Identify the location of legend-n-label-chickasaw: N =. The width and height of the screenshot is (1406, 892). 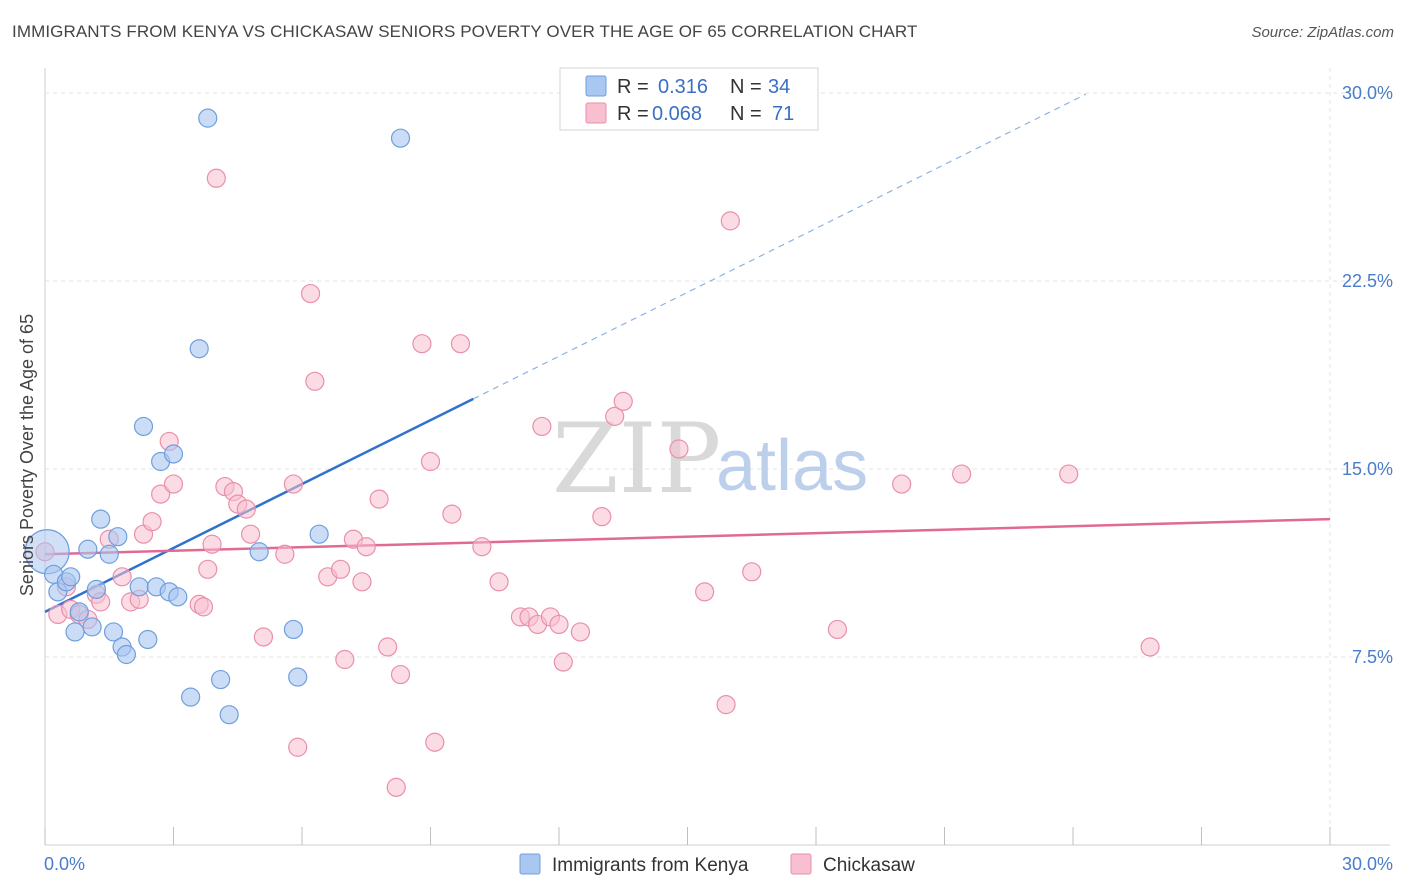
(746, 114).